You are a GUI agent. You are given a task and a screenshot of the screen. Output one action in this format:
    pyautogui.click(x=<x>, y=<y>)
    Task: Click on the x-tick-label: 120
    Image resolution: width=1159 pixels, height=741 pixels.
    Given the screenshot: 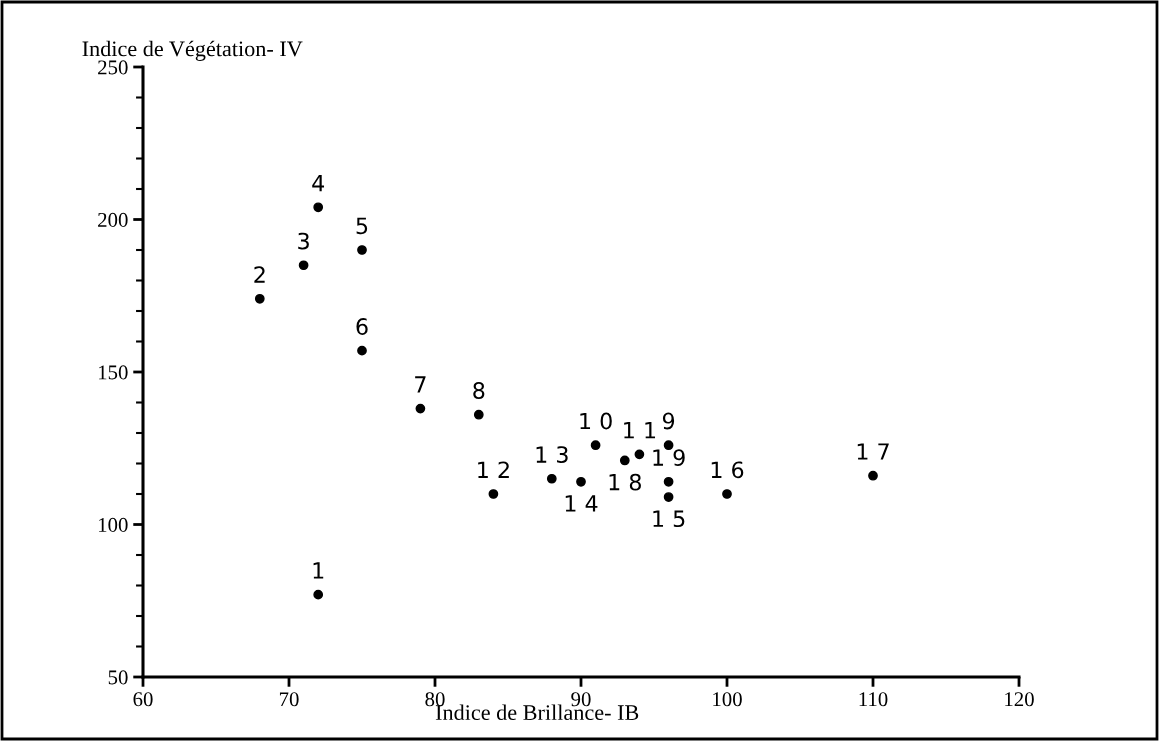 What is the action you would take?
    pyautogui.click(x=1019, y=699)
    